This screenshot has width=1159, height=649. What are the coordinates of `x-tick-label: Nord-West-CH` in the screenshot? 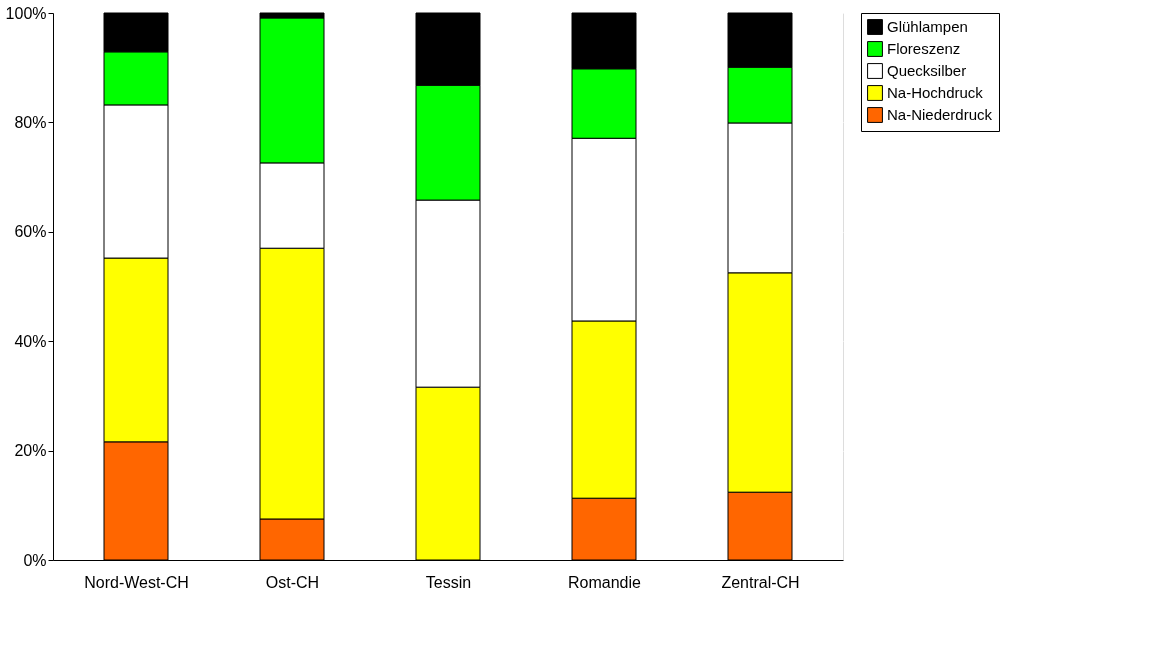 It's located at (136, 582).